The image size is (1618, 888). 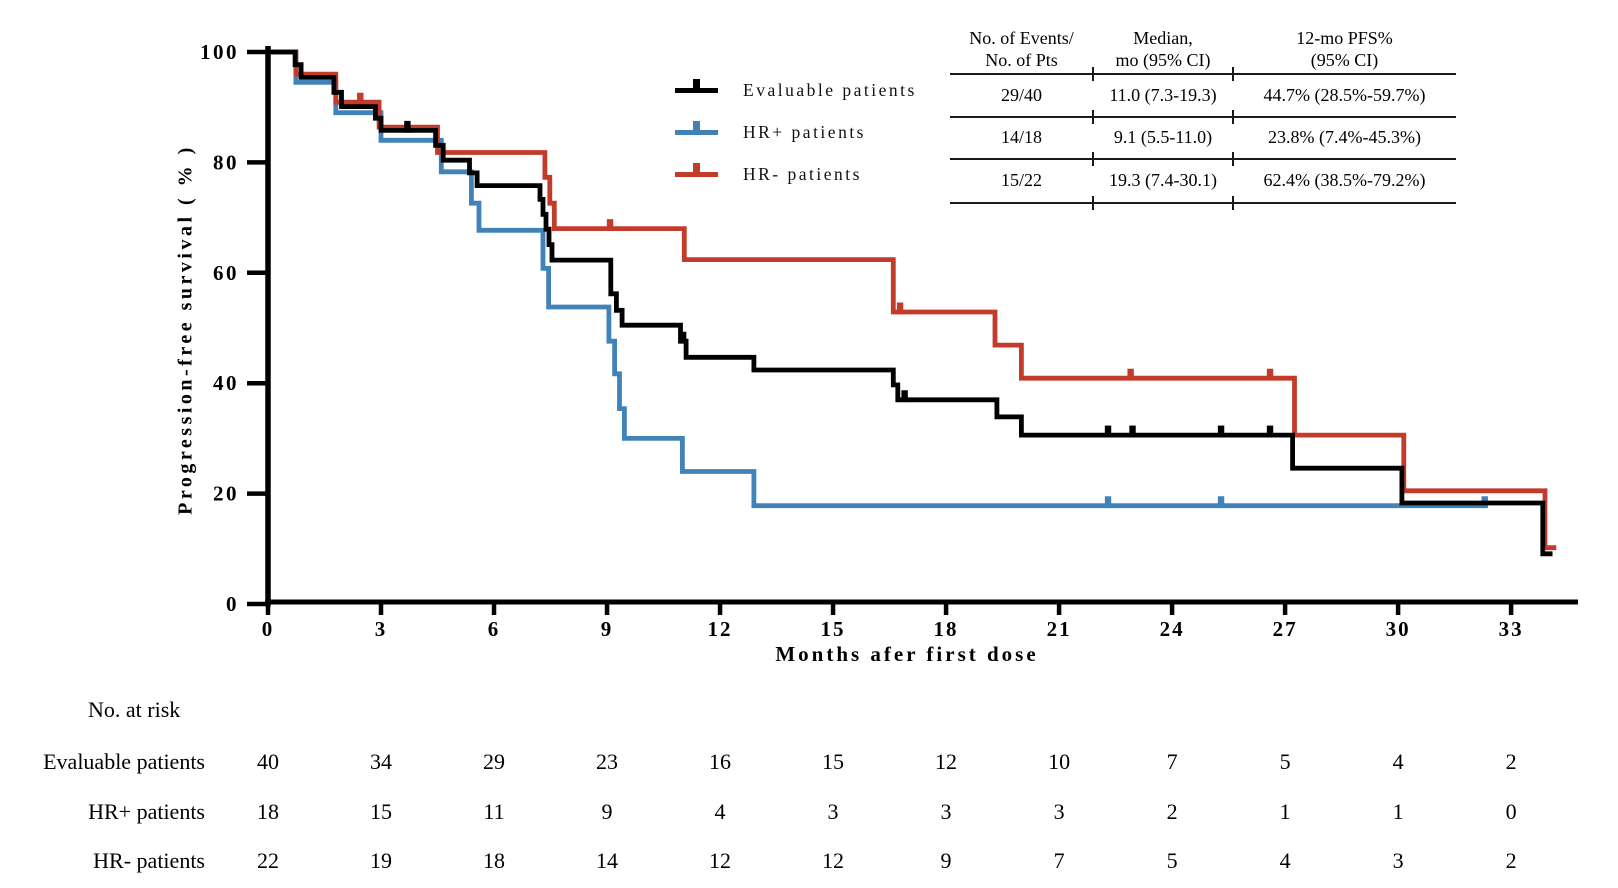 I want to click on stats-cell-r2-c1: 14/18, so click(x=1021, y=137).